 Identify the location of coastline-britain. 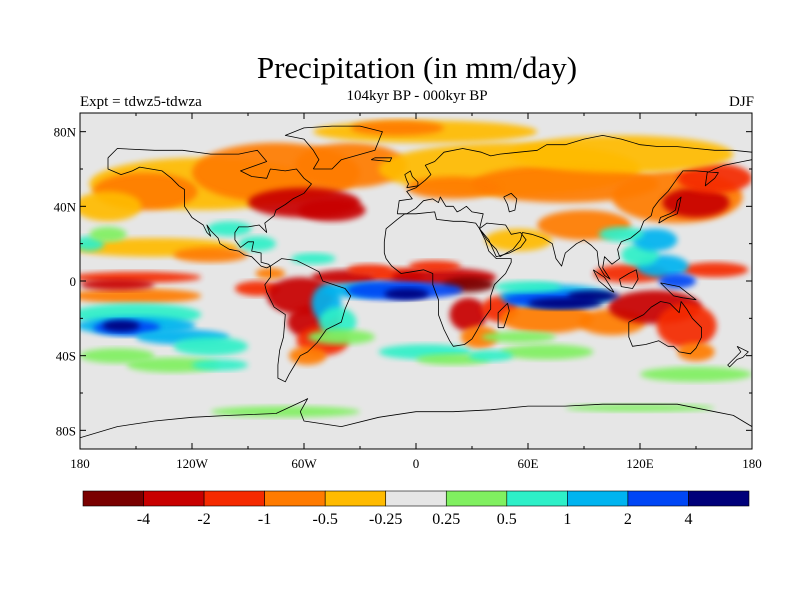
(411, 179).